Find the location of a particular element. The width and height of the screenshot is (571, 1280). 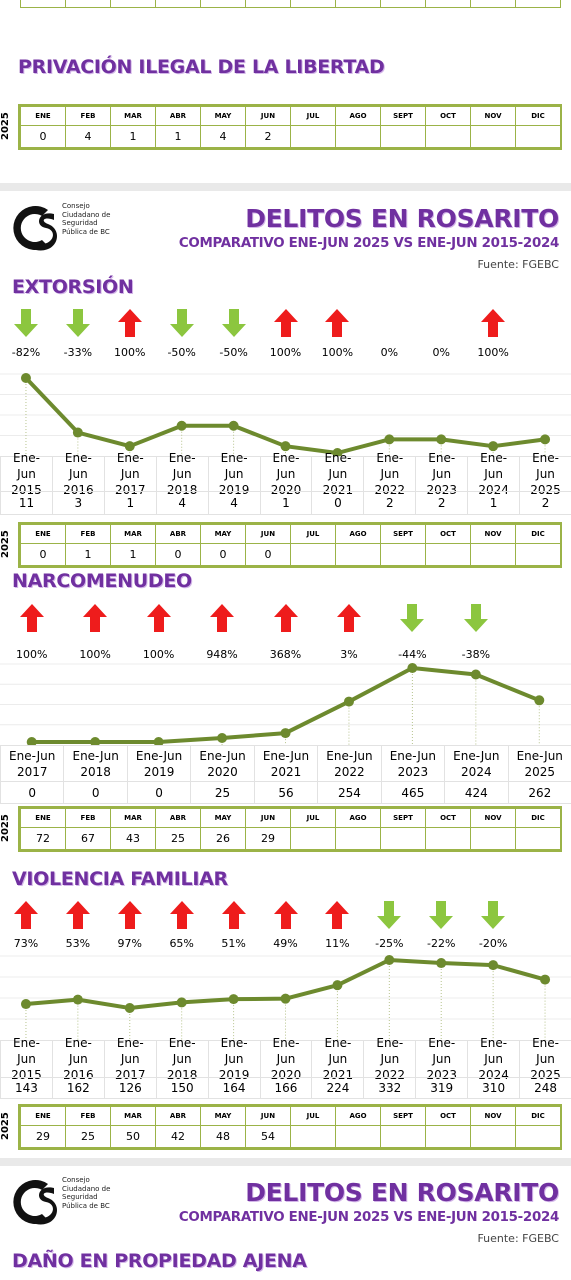

change-label: 97% is located at coordinates (129, 943).